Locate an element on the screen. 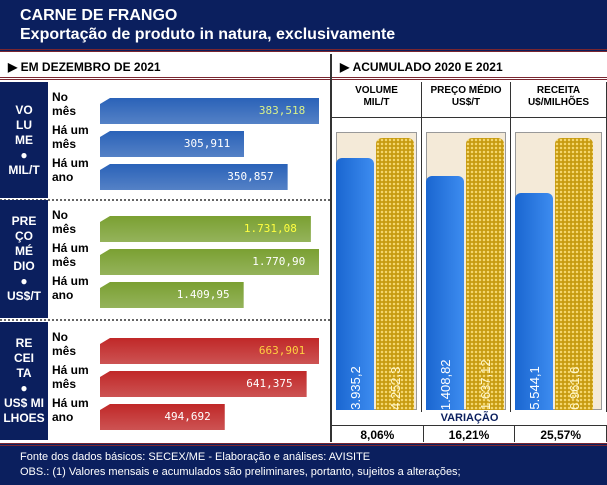 Image resolution: width=607 pixels, height=485 pixels. variation-row: VARIAÇÃO 8,06% 16,21% 25,57% is located at coordinates (469, 427).